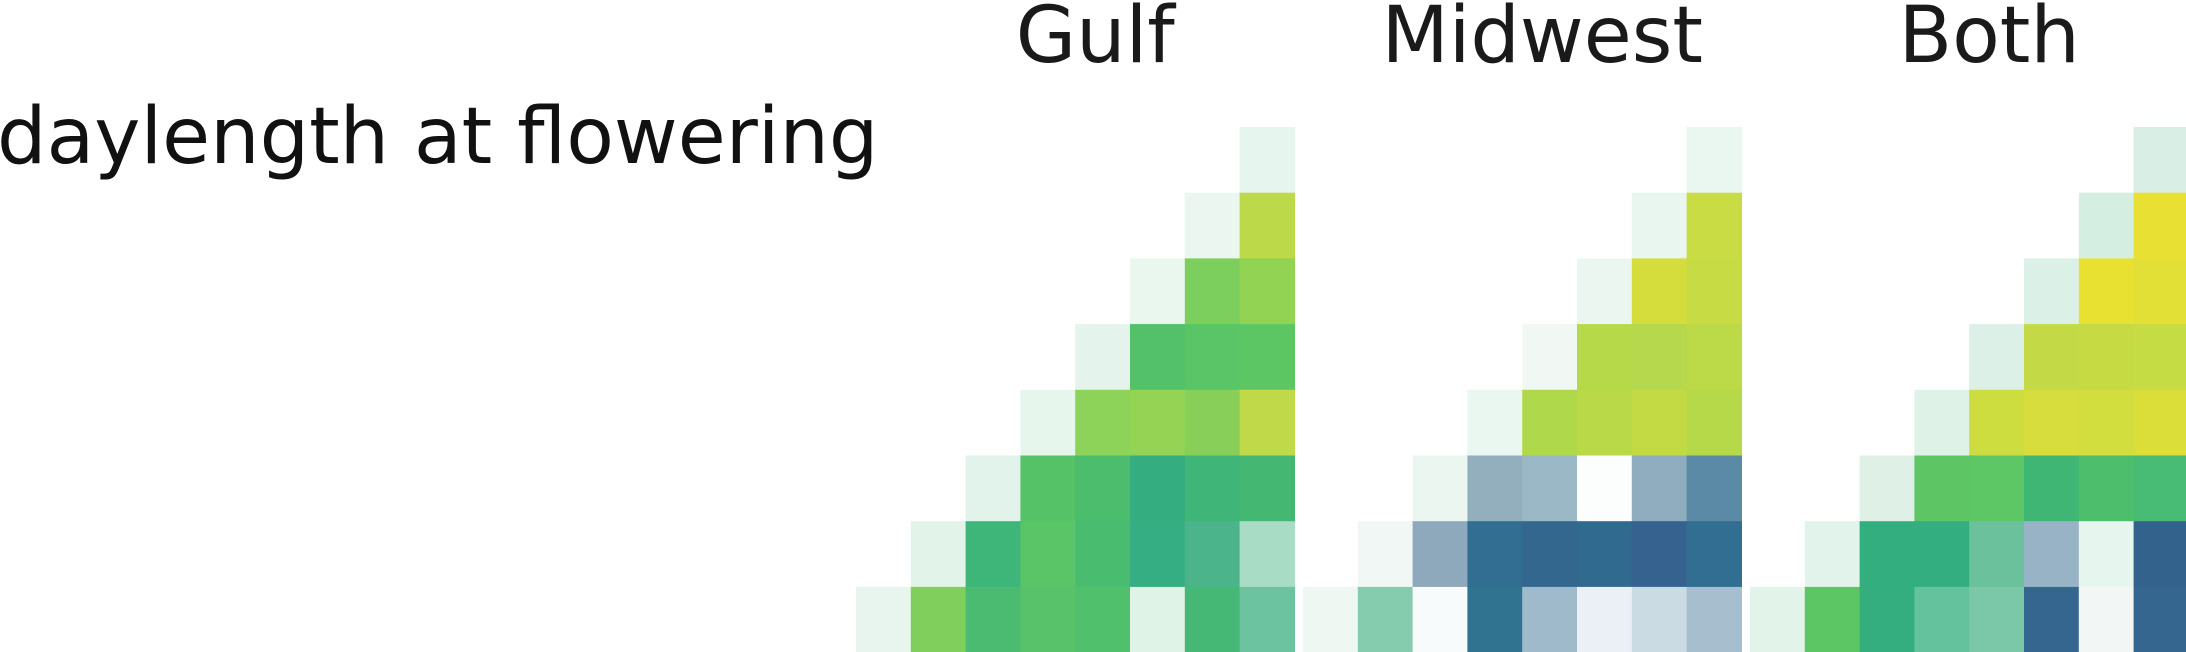  What do you see at coordinates (1989, 40) in the screenshot?
I see `panel-title: Both` at bounding box center [1989, 40].